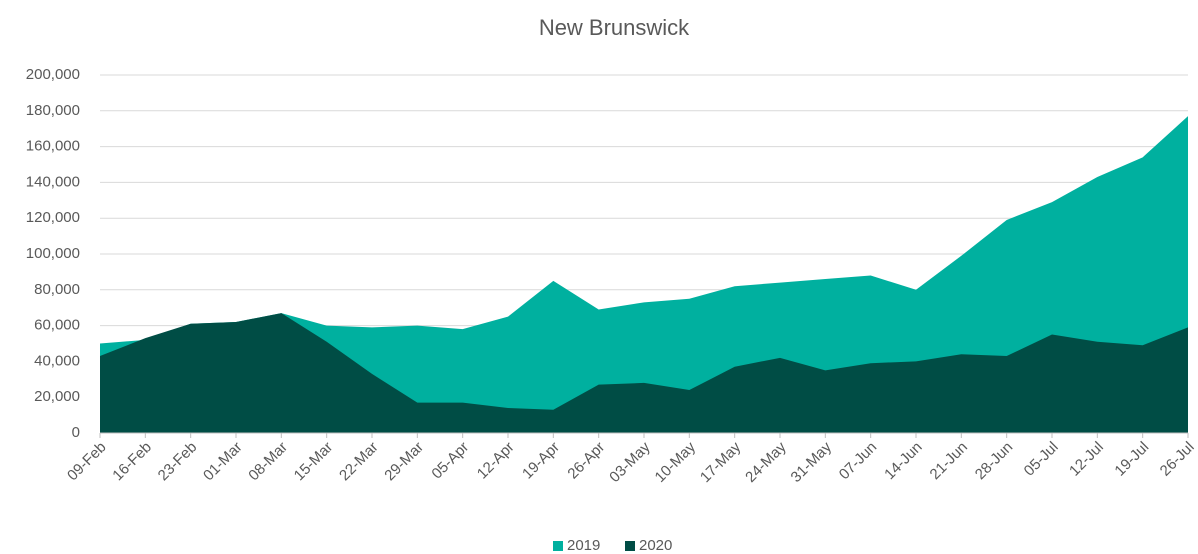  Describe the element at coordinates (766, 462) in the screenshot. I see `x-tick-label: 24-May` at that location.